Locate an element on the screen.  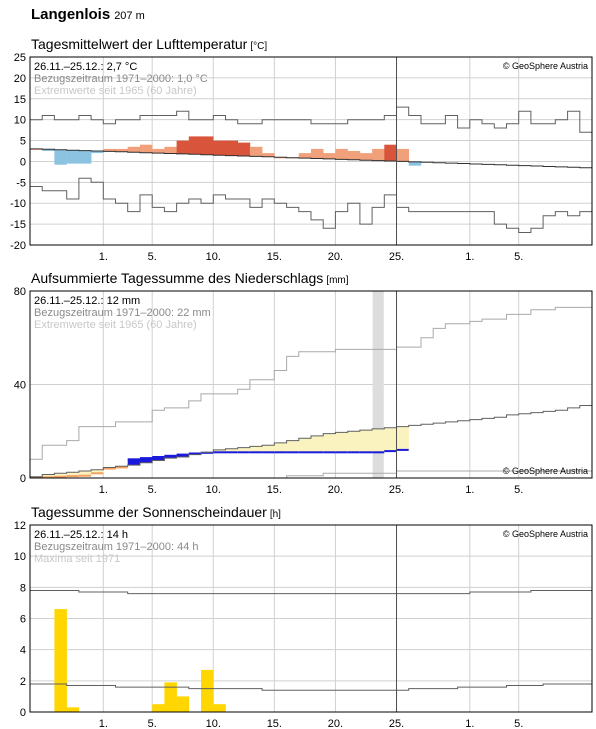
sunshine-legend-2: Maxima seit 1971 is located at coordinates (77, 559).